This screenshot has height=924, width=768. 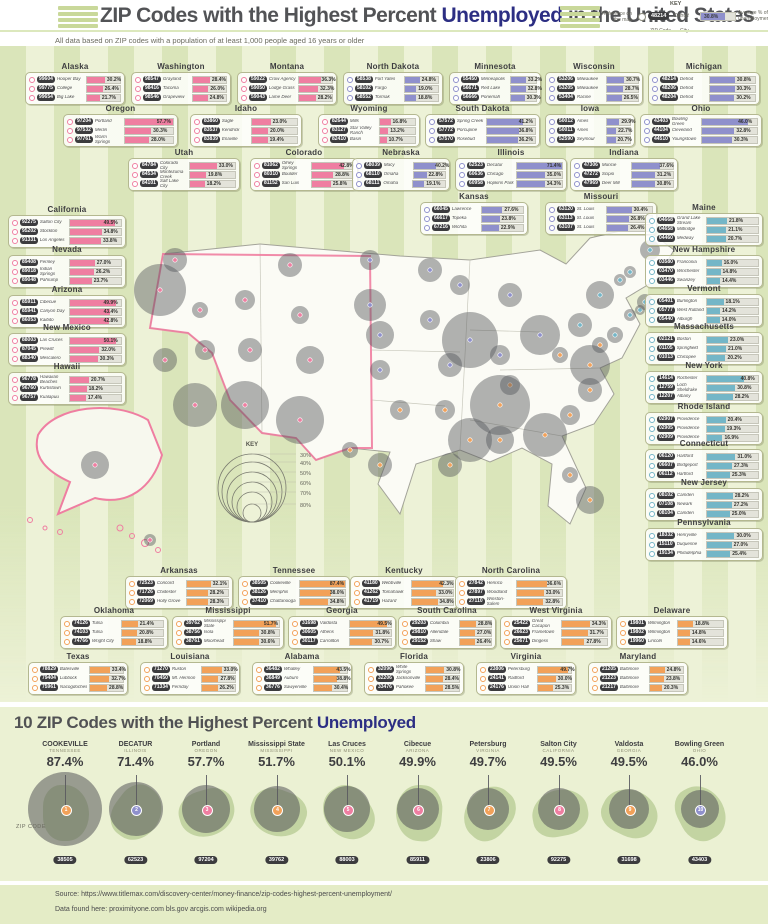 What do you see at coordinates (279, 121) in the screenshot?
I see `pct-label: 23.0%` at bounding box center [279, 121].